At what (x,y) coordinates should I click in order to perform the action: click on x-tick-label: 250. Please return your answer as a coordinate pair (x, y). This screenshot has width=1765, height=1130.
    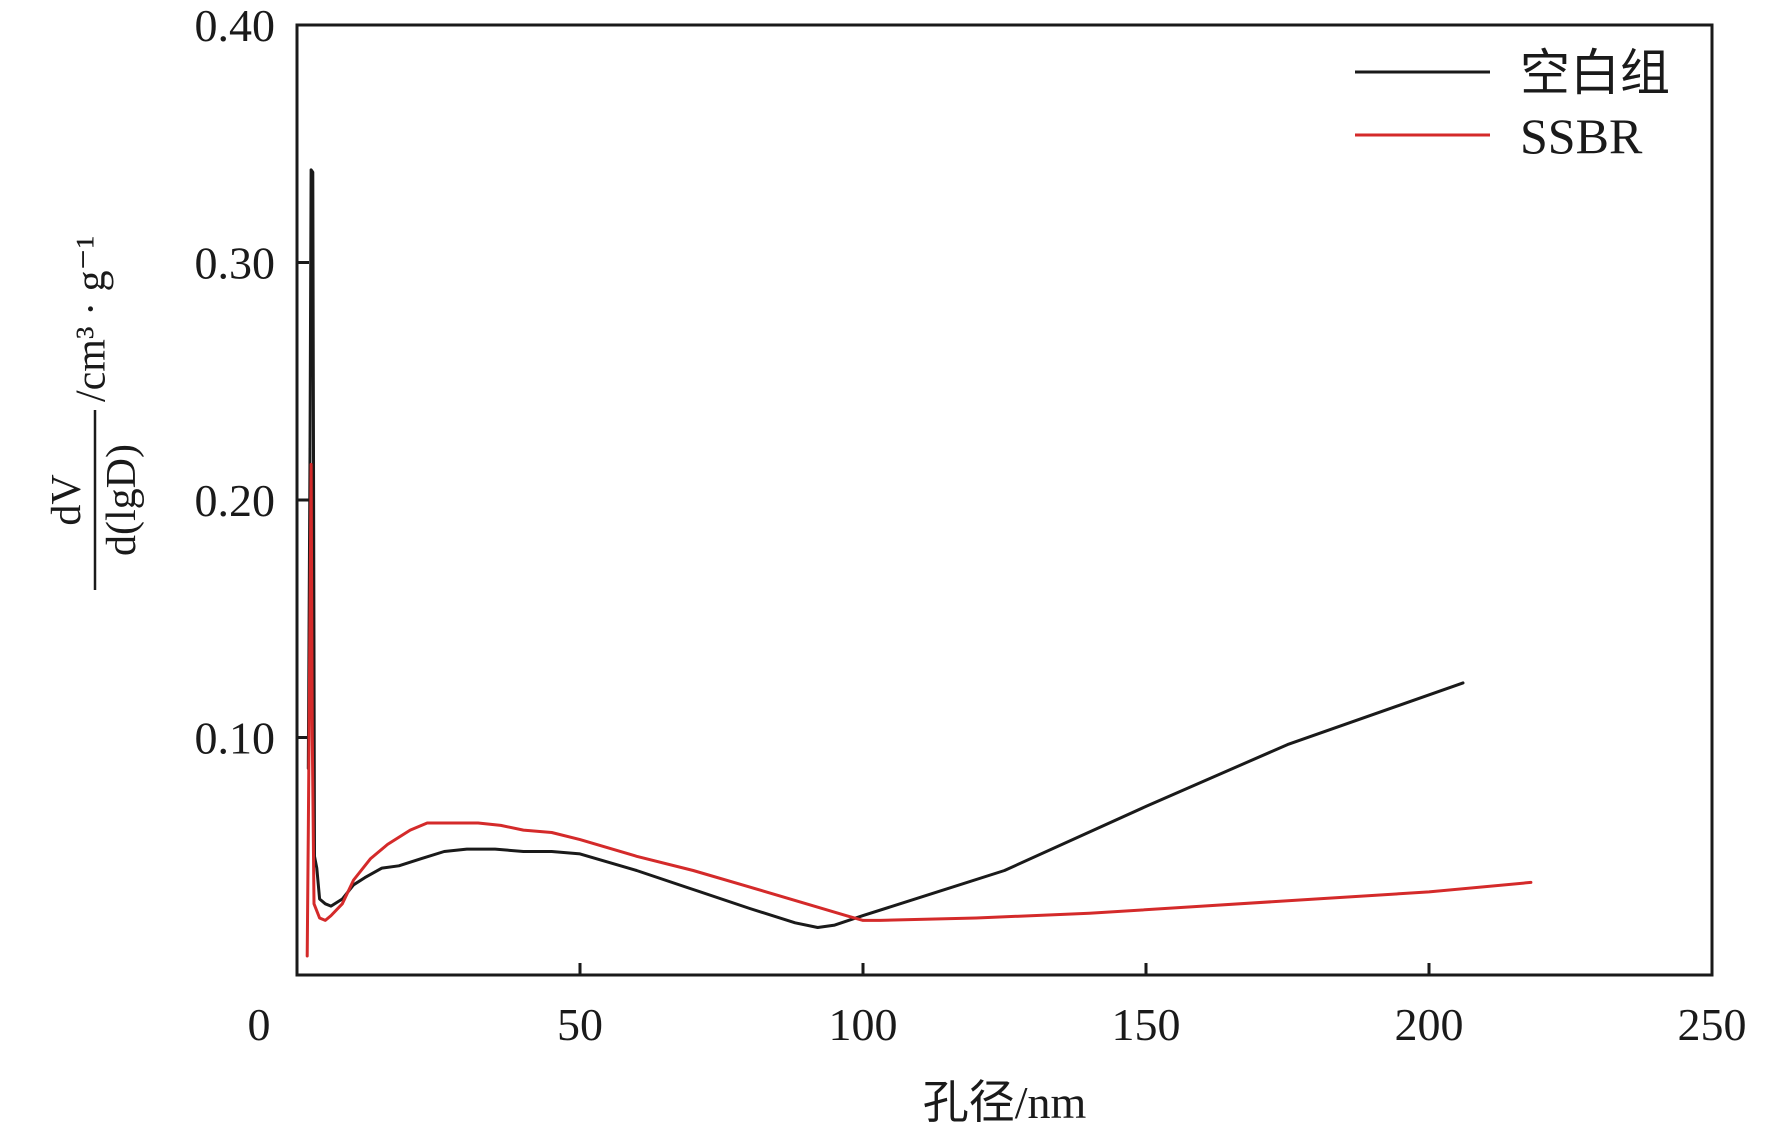
    Looking at the image, I should click on (1712, 1024).